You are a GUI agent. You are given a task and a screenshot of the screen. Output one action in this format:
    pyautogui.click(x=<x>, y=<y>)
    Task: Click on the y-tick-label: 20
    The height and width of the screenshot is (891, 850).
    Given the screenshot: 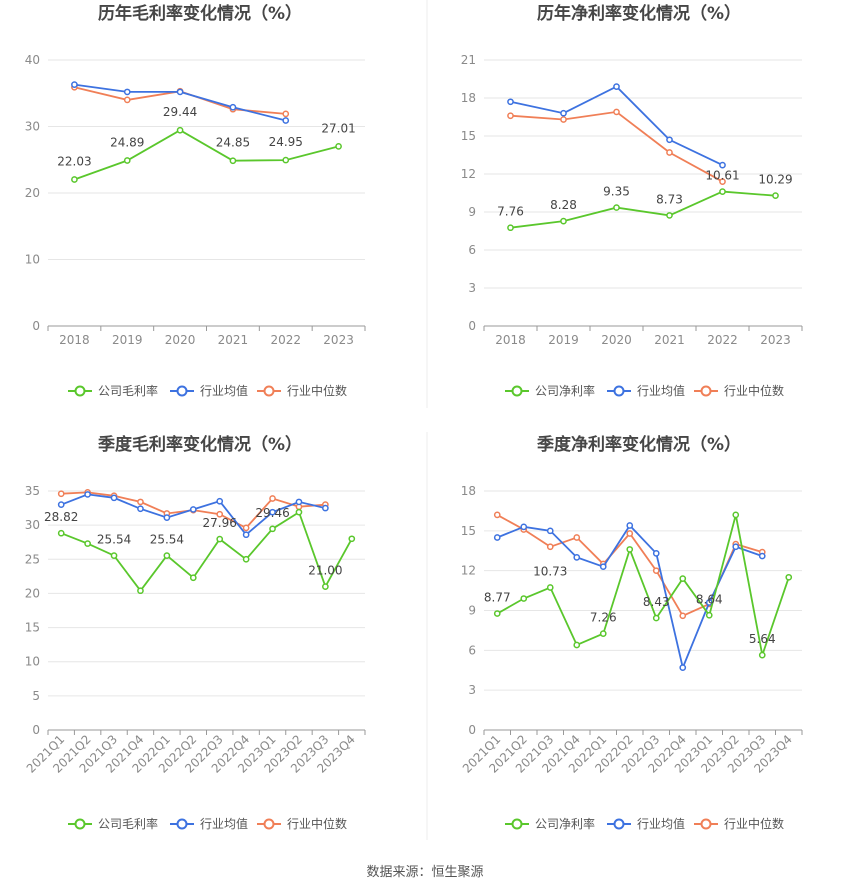 What is the action you would take?
    pyautogui.click(x=32, y=593)
    